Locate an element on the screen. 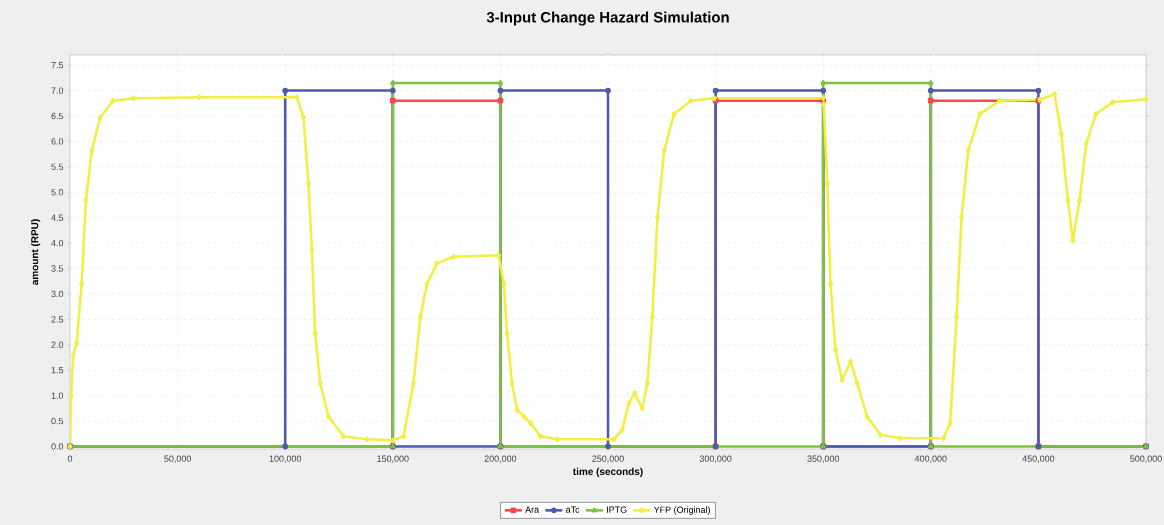  y-tick-label: 1.0 is located at coordinates (57, 395).